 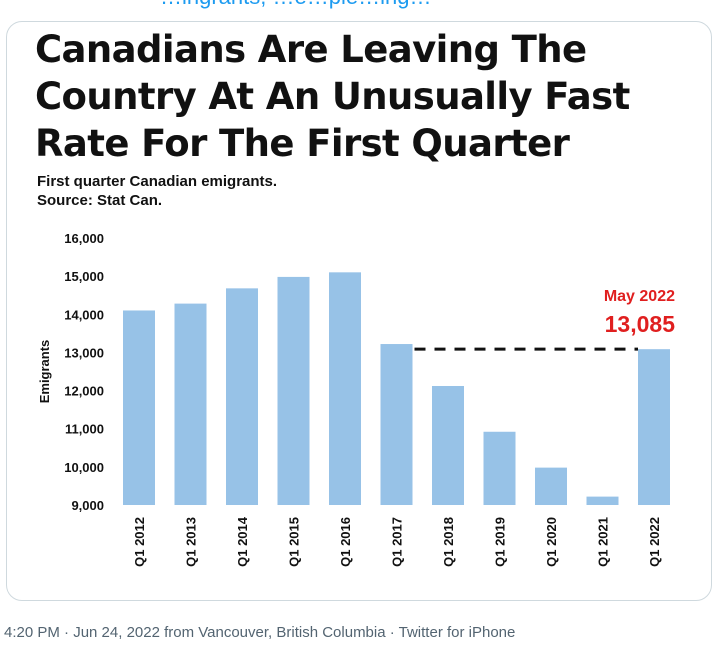 What do you see at coordinates (345, 388) in the screenshot?
I see `bar-q1-2016` at bounding box center [345, 388].